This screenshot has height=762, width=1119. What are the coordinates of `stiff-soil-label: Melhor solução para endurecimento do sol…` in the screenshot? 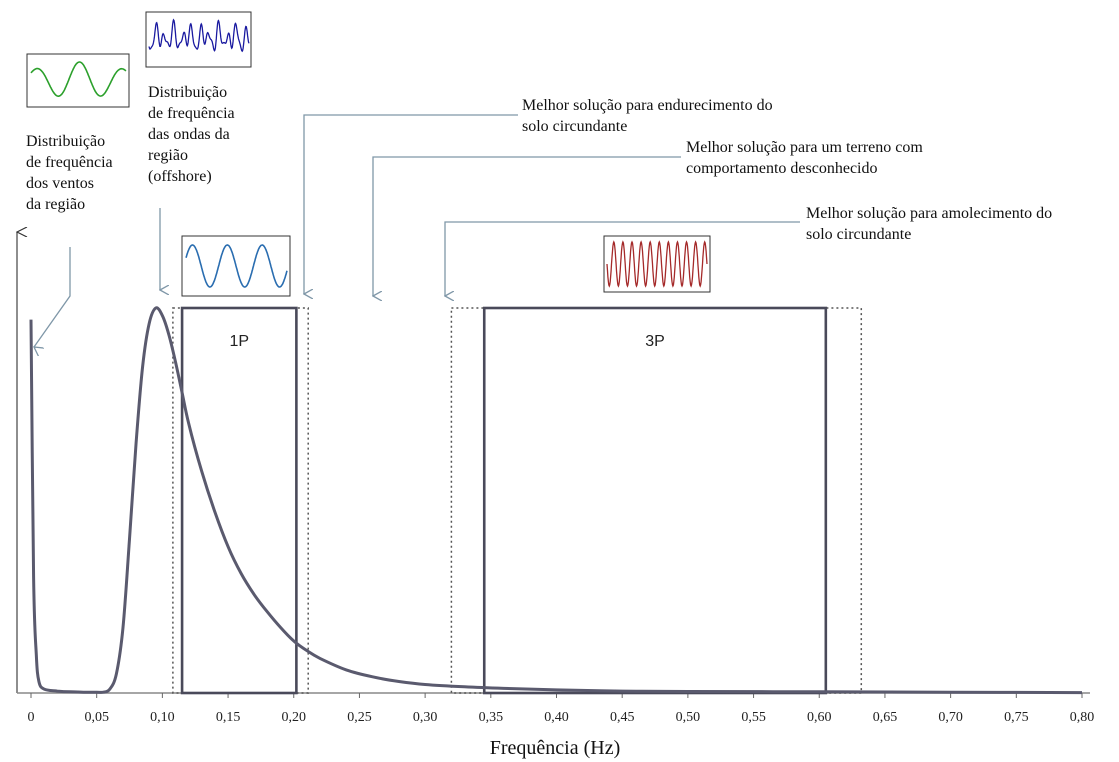 It's located at (649, 116).